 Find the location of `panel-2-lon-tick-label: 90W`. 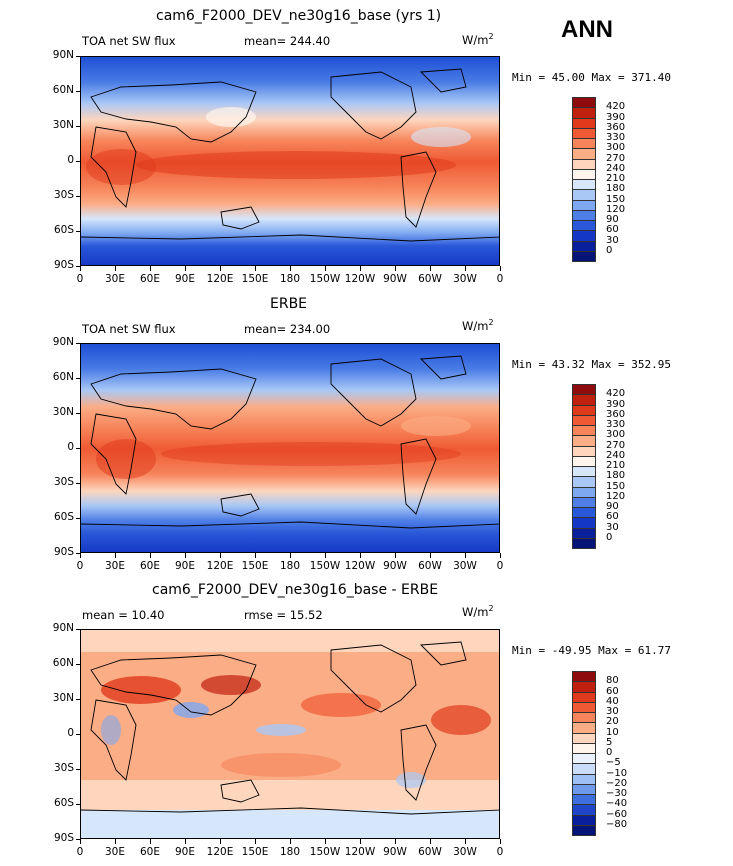

panel-2-lon-tick-label: 90W is located at coordinates (395, 566).